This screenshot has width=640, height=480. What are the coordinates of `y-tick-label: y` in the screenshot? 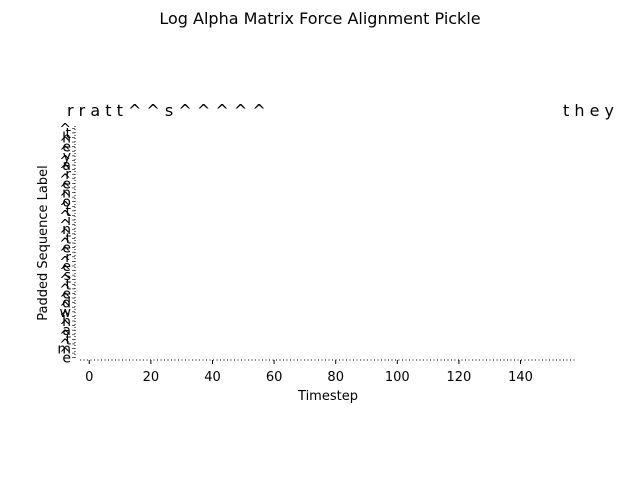 It's located at (67, 157).